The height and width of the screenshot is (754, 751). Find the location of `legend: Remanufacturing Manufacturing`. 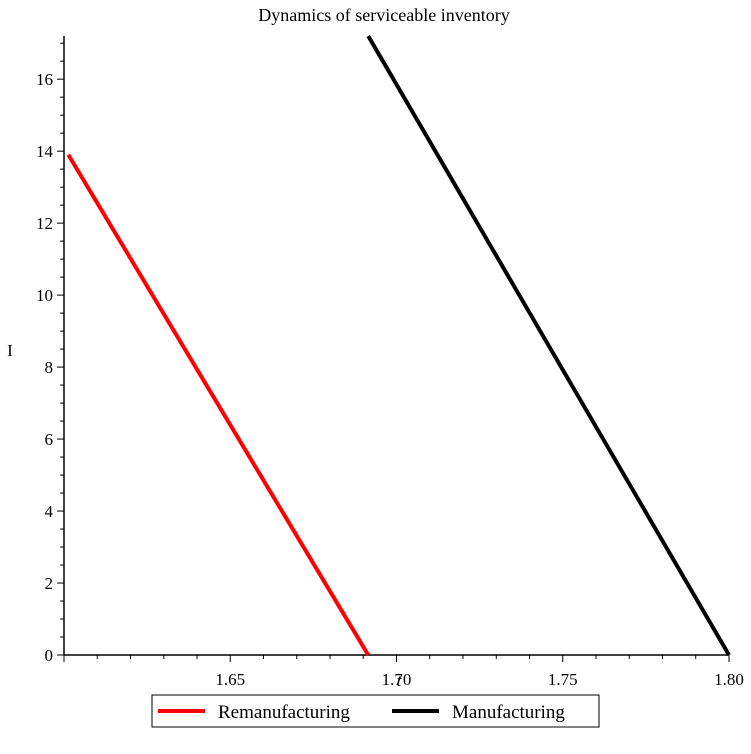

legend: Remanufacturing Manufacturing is located at coordinates (375, 711).